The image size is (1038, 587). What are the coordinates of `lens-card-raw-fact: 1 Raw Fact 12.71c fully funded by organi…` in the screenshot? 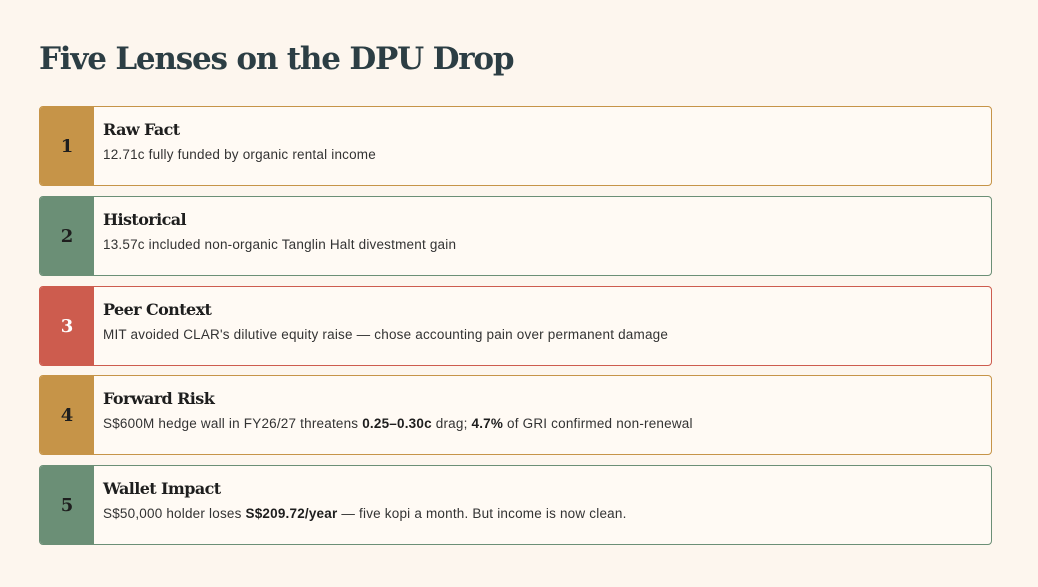 It's located at (515, 146).